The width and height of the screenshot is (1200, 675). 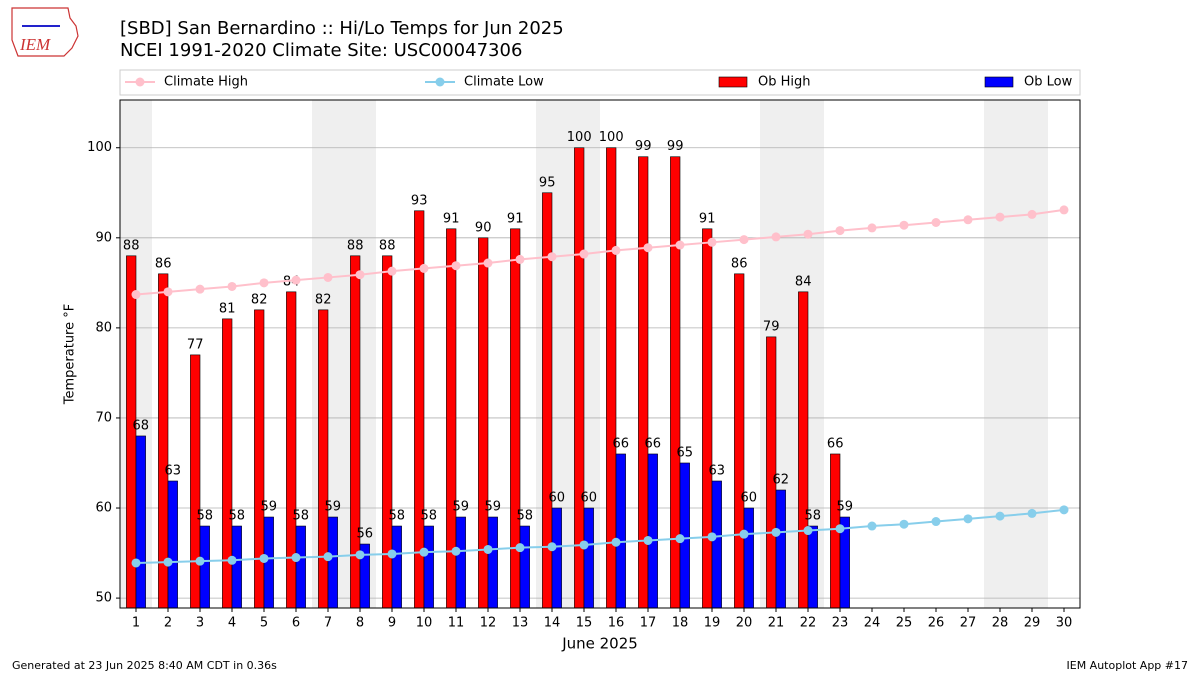 I want to click on x-axis-label: June 2025, so click(x=599, y=644).